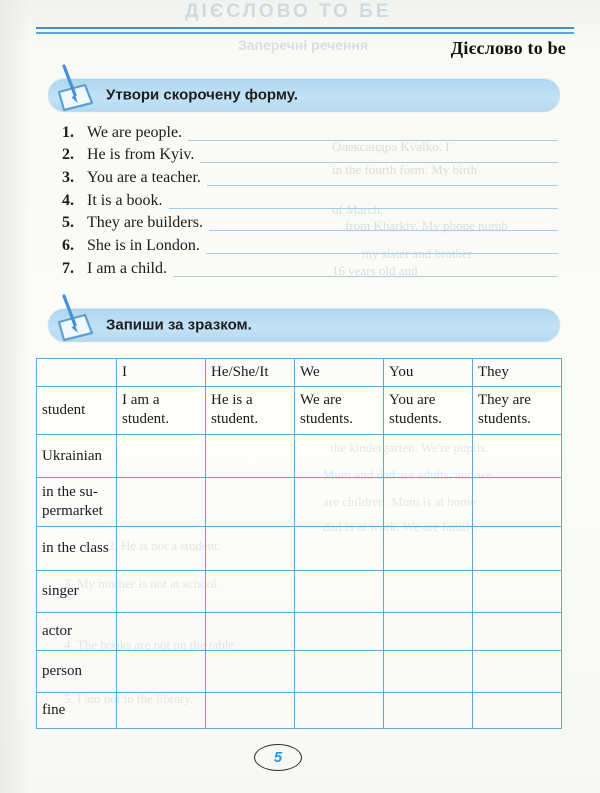  What do you see at coordinates (202, 94) in the screenshot?
I see `task-instruction: Утвори скорочену форму.` at bounding box center [202, 94].